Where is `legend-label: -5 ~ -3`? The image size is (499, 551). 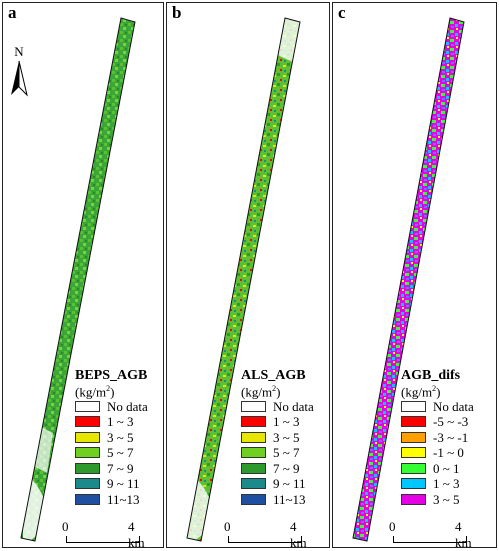
legend-label: -5 ~ -3 is located at coordinates (451, 422).